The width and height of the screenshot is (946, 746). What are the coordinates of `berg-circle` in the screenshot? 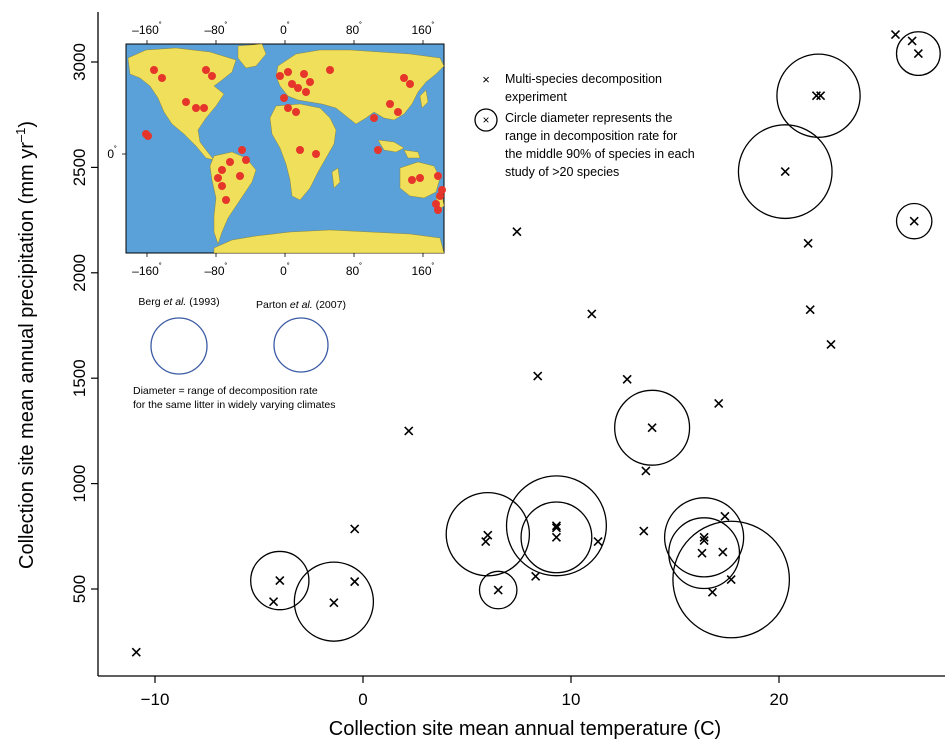 It's located at (179, 346).